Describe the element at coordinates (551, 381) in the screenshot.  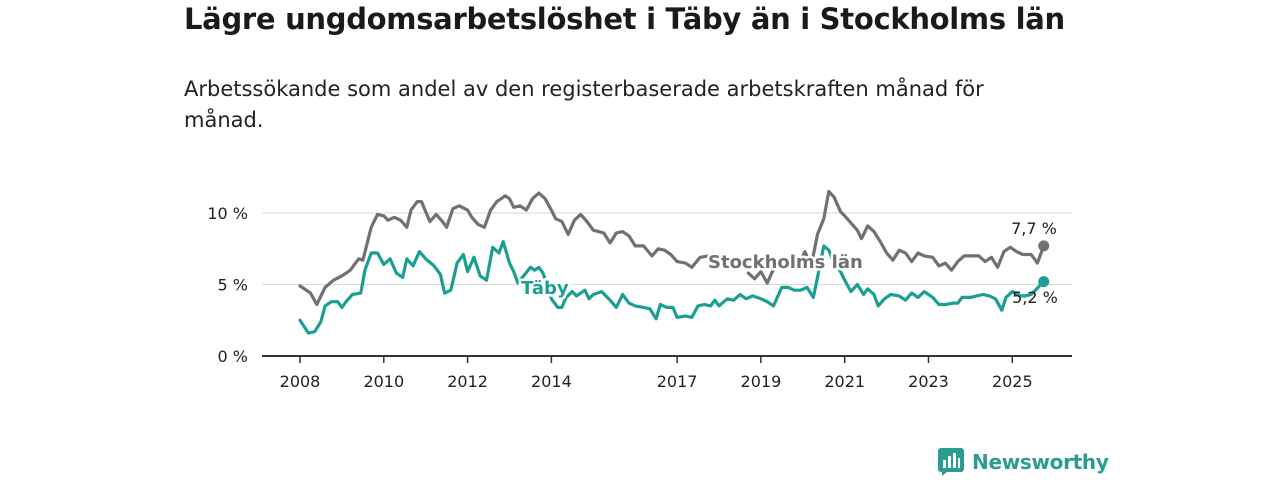
I see `x-tick-label: 2014` at that location.